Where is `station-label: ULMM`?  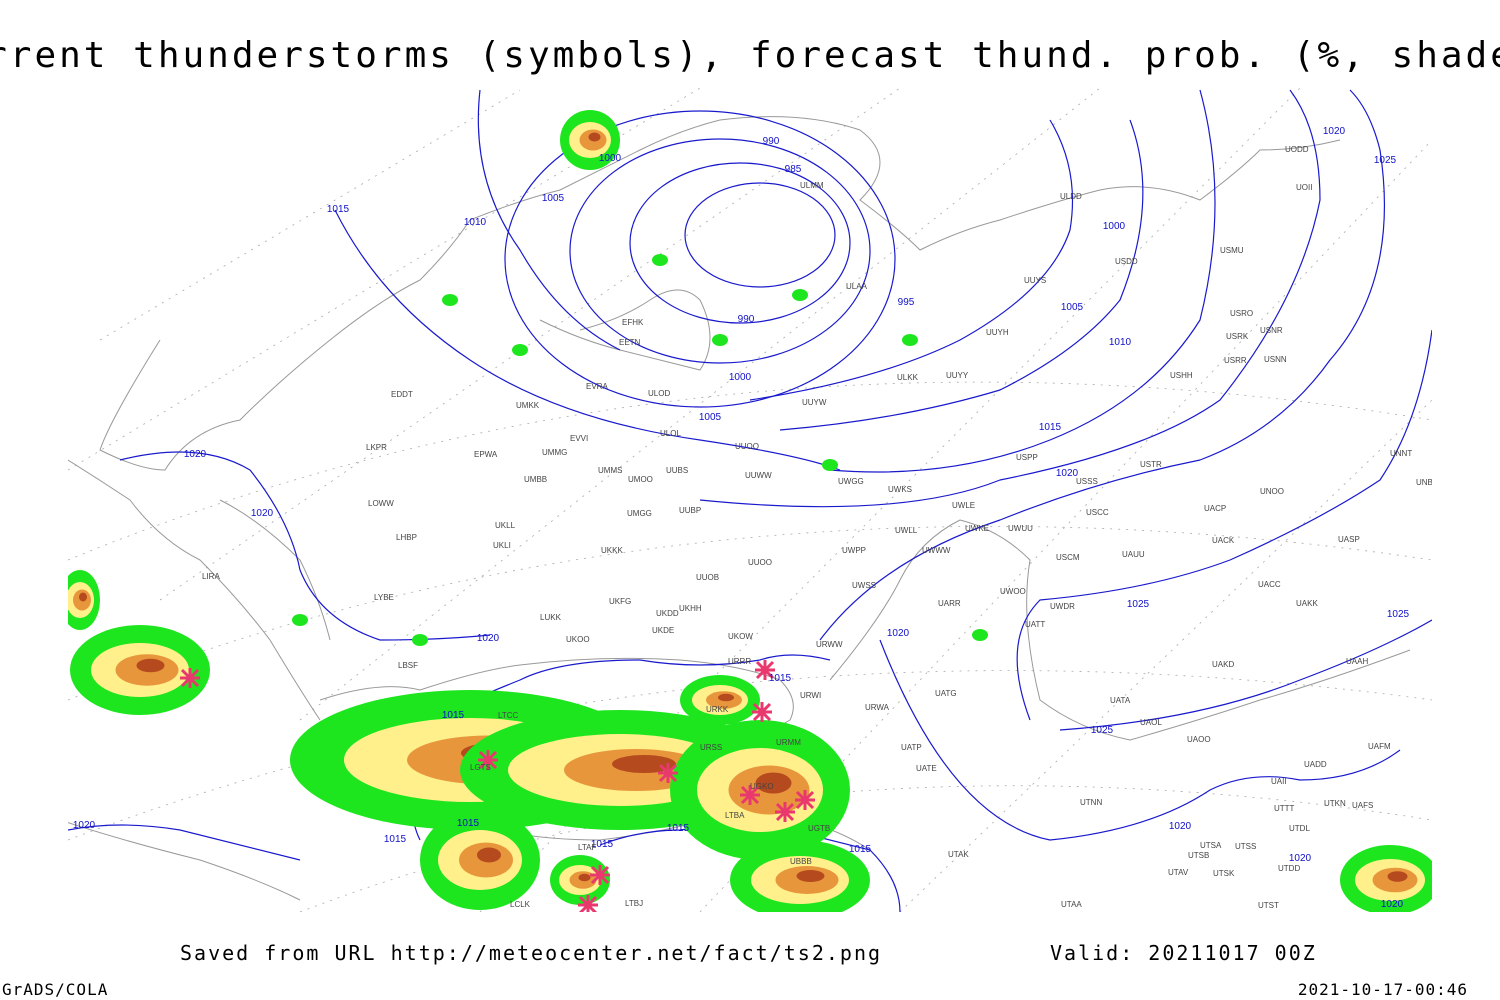
station-label: ULMM is located at coordinates (812, 185).